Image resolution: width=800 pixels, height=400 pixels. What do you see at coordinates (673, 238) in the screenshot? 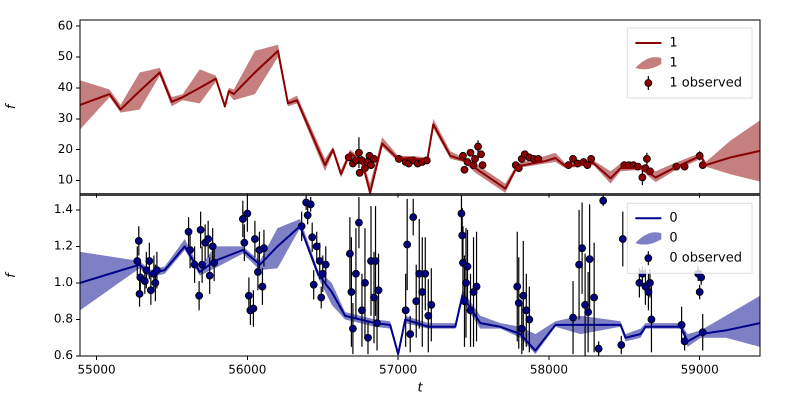
I see `legend-label: 0` at bounding box center [673, 238].